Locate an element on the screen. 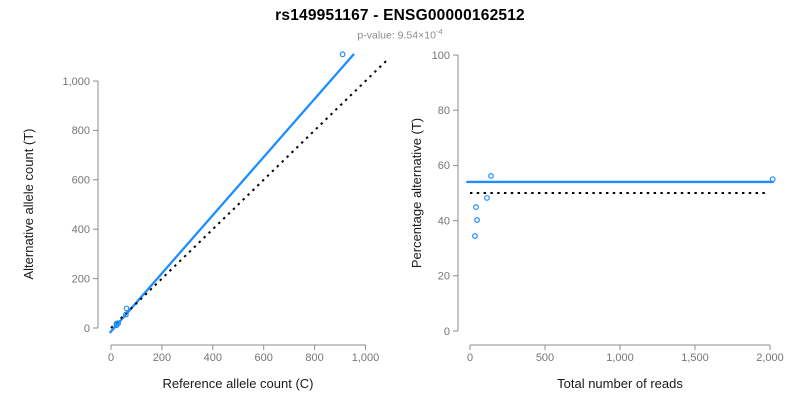 This screenshot has height=400, width=800. y-tick-label: 100 is located at coordinates (441, 56).